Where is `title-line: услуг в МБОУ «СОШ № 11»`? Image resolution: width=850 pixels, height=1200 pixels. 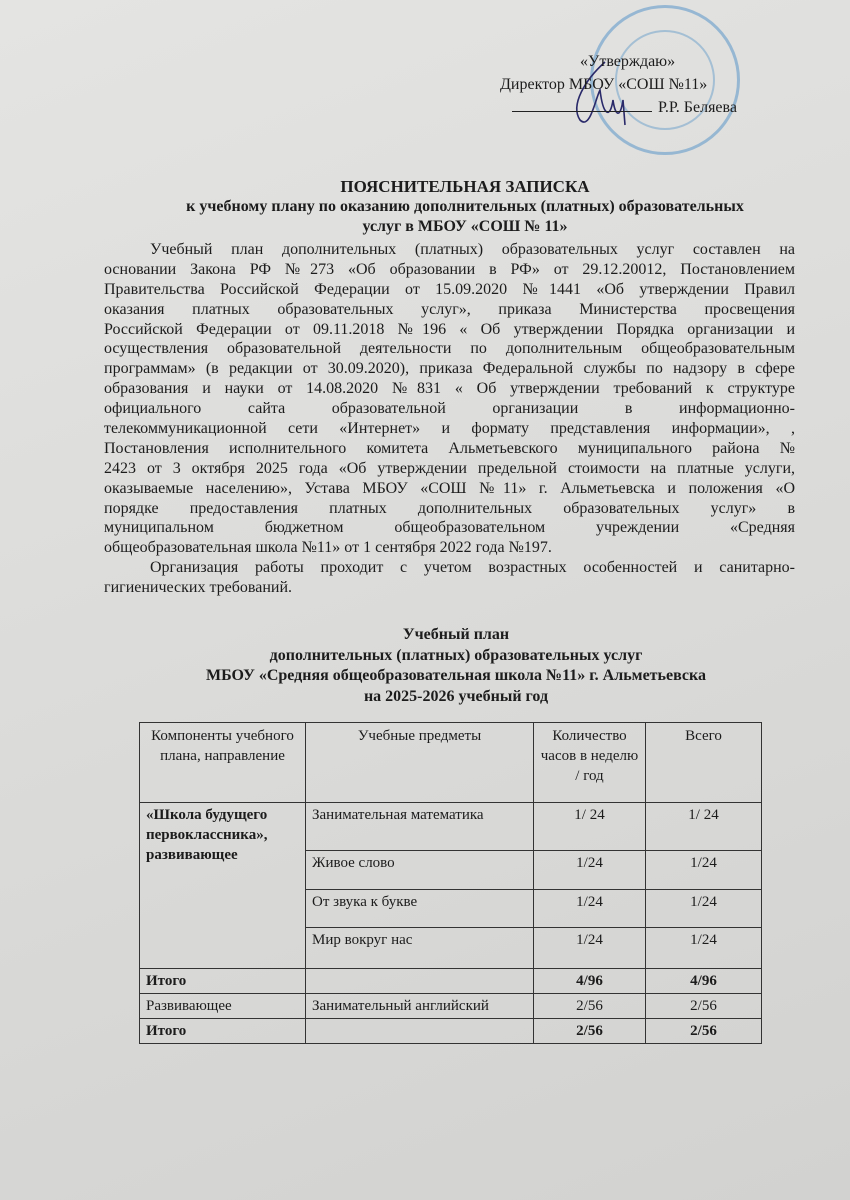 title-line: услуг в МБОУ «СОШ № 11» is located at coordinates (465, 226).